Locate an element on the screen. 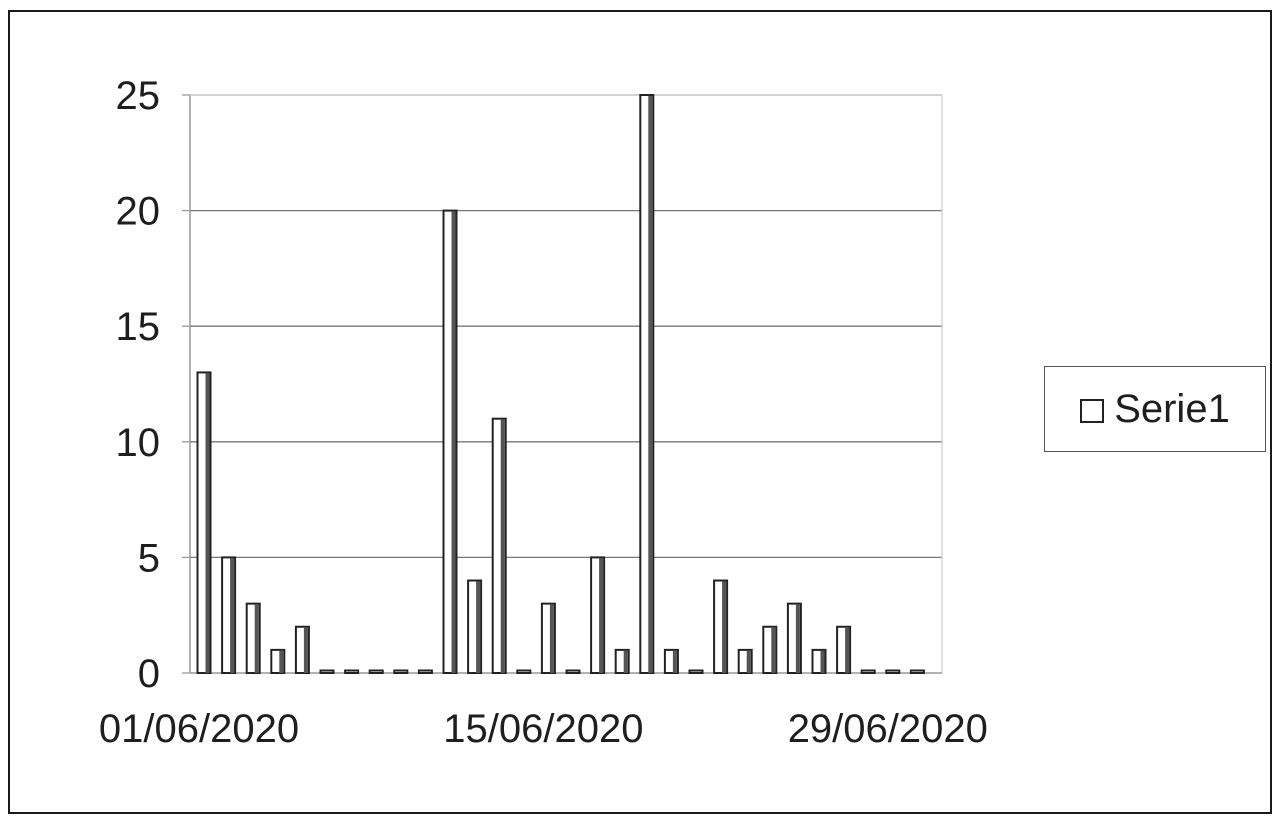 This screenshot has width=1281, height=821. x-tick-label-15-06-2020: 15/06/2020 is located at coordinates (543, 729).